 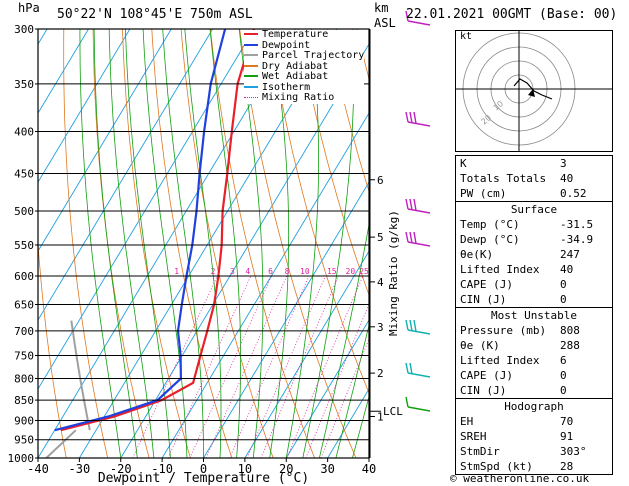 What do you see at coordinates (534, 451) in the screenshot?
I see `hodograph-stat-row: StmDir 303°` at bounding box center [534, 451].